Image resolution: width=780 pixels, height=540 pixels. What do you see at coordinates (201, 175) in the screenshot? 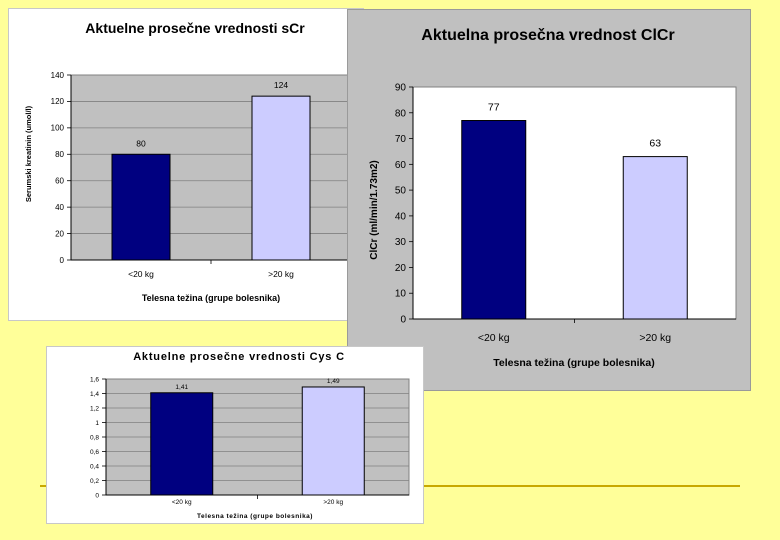
I see `scr-plot: 0 20 40 60 80 100 120 140 80 <20 kg 124 >20 kg` at bounding box center [201, 175].